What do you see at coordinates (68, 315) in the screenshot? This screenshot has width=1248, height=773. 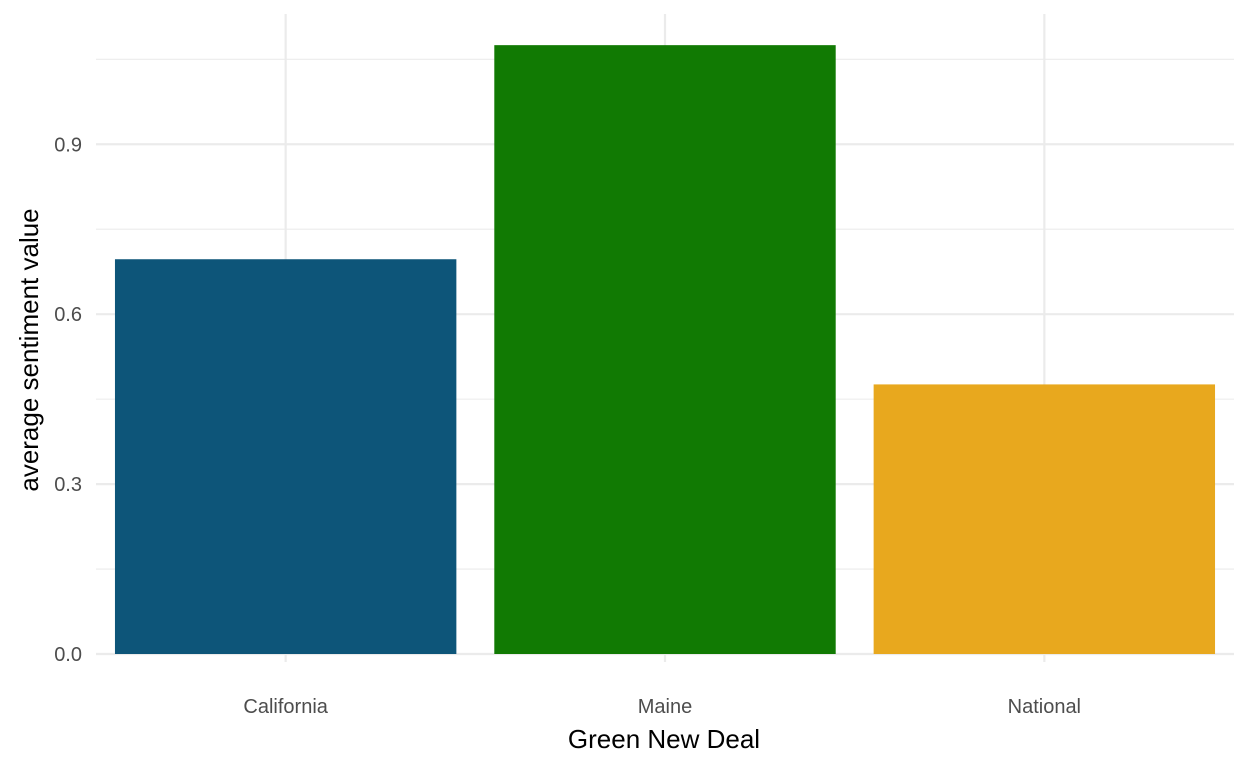 I see `y-tick-label: 0.6` at bounding box center [68, 315].